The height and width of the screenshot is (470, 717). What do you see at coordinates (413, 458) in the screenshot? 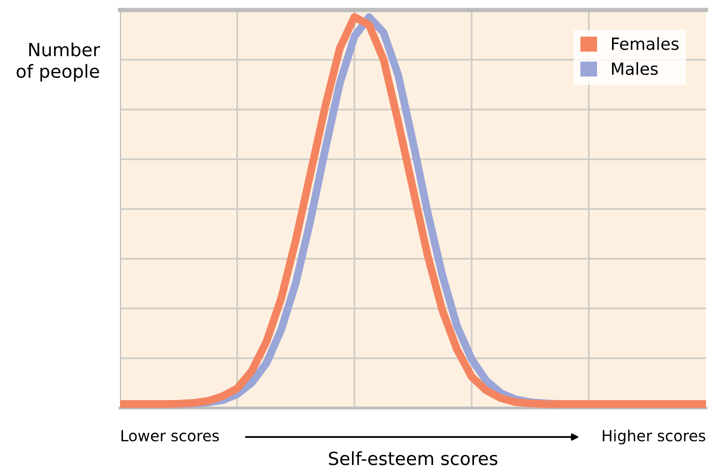
I see `x-axis-title: Self-esteem scores` at bounding box center [413, 458].